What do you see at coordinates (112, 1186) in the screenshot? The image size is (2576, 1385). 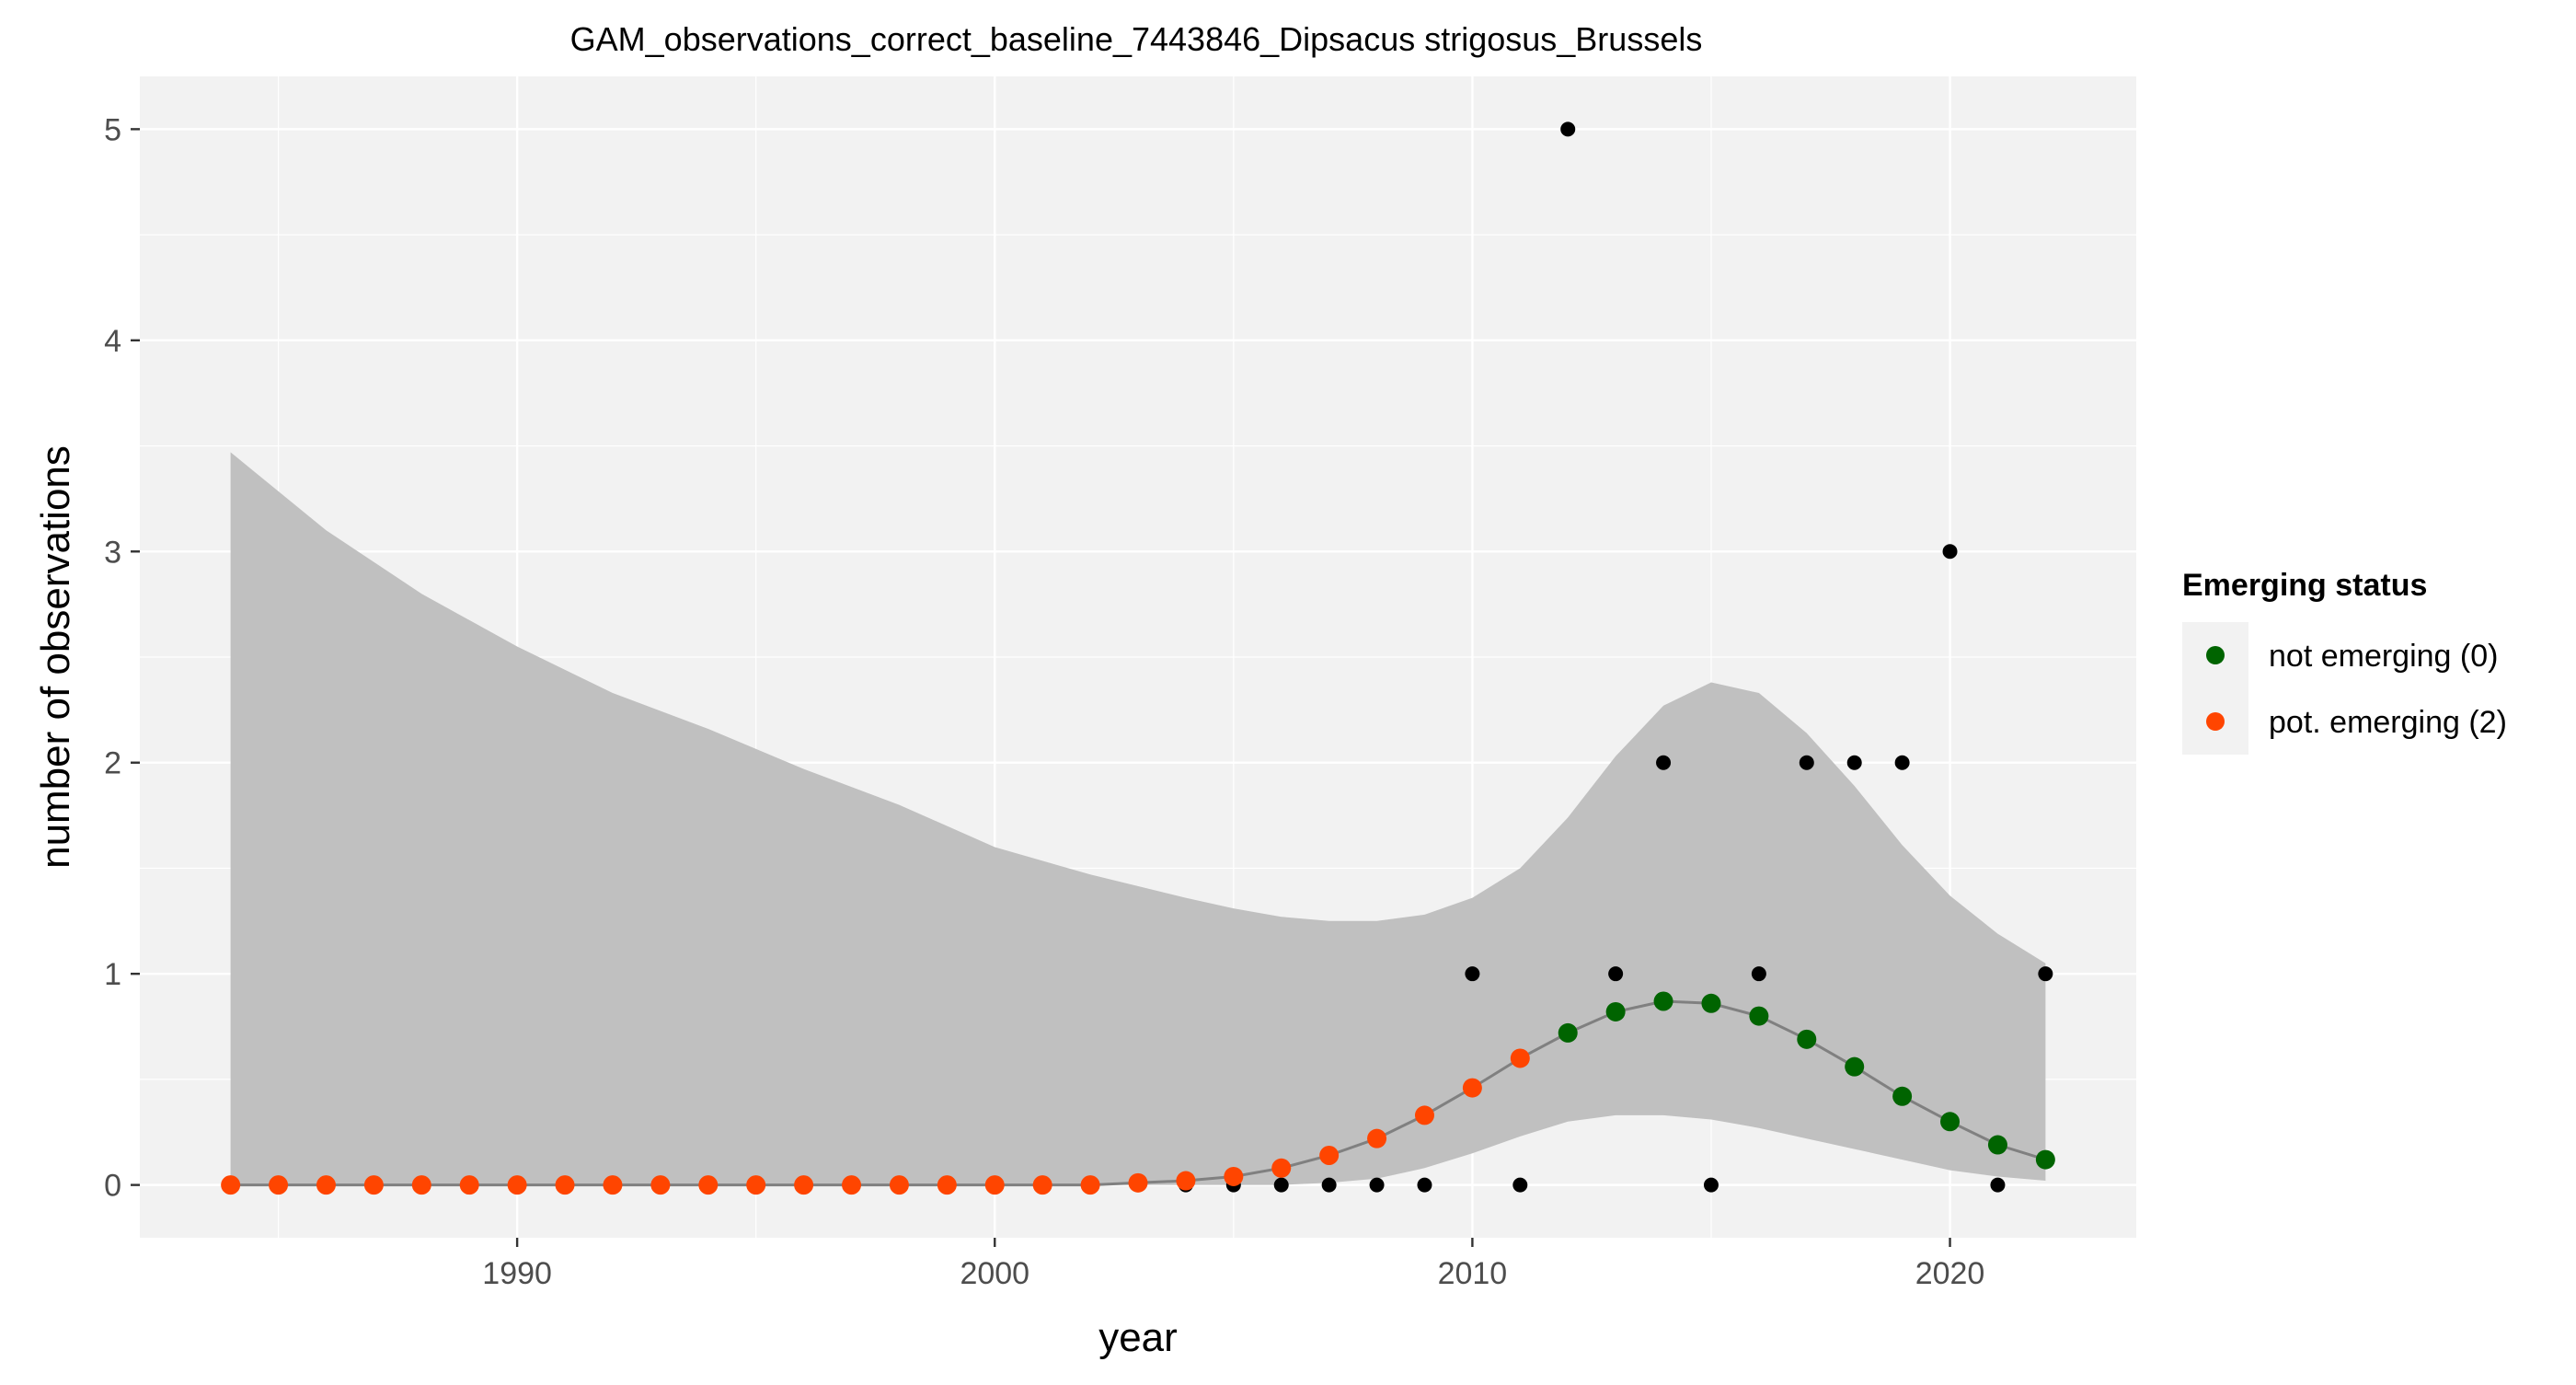 I see `y-tick-label: 0` at bounding box center [112, 1186].